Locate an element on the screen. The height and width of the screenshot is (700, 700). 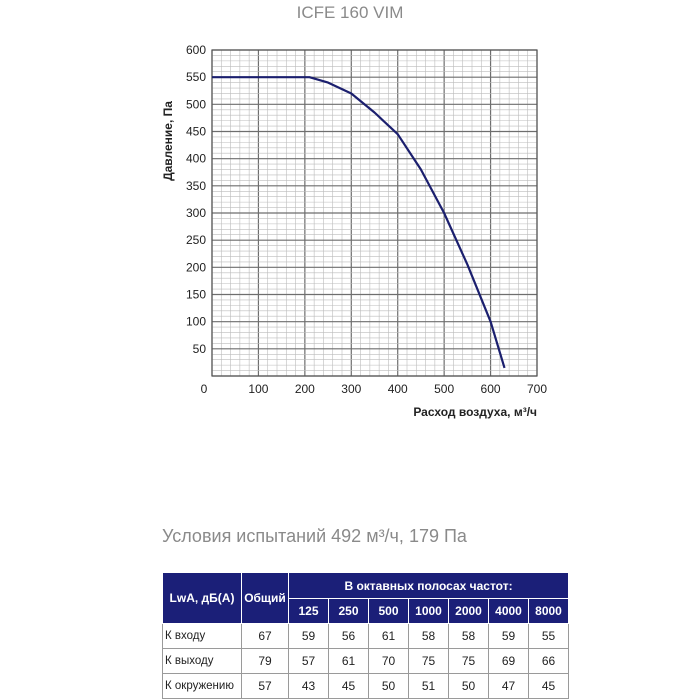
band-value-cell: 57 is located at coordinates (308, 661).